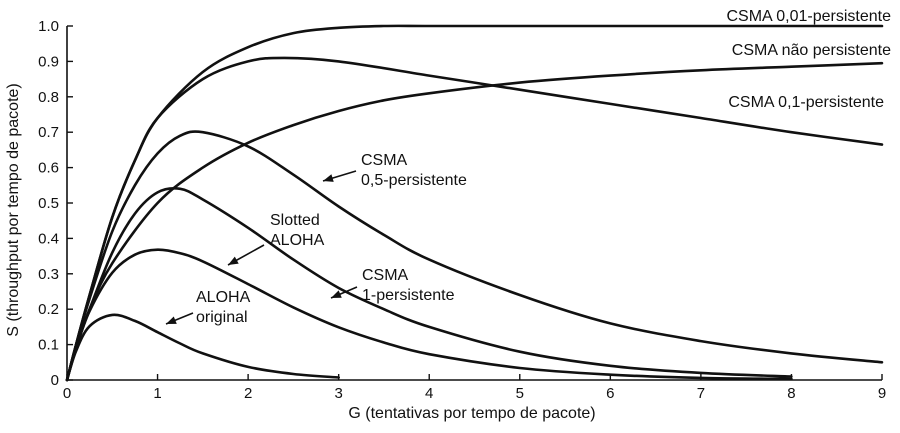 The width and height of the screenshot is (900, 433). I want to click on curve-label-line: CSMA 0,1-persistente, so click(806, 102).